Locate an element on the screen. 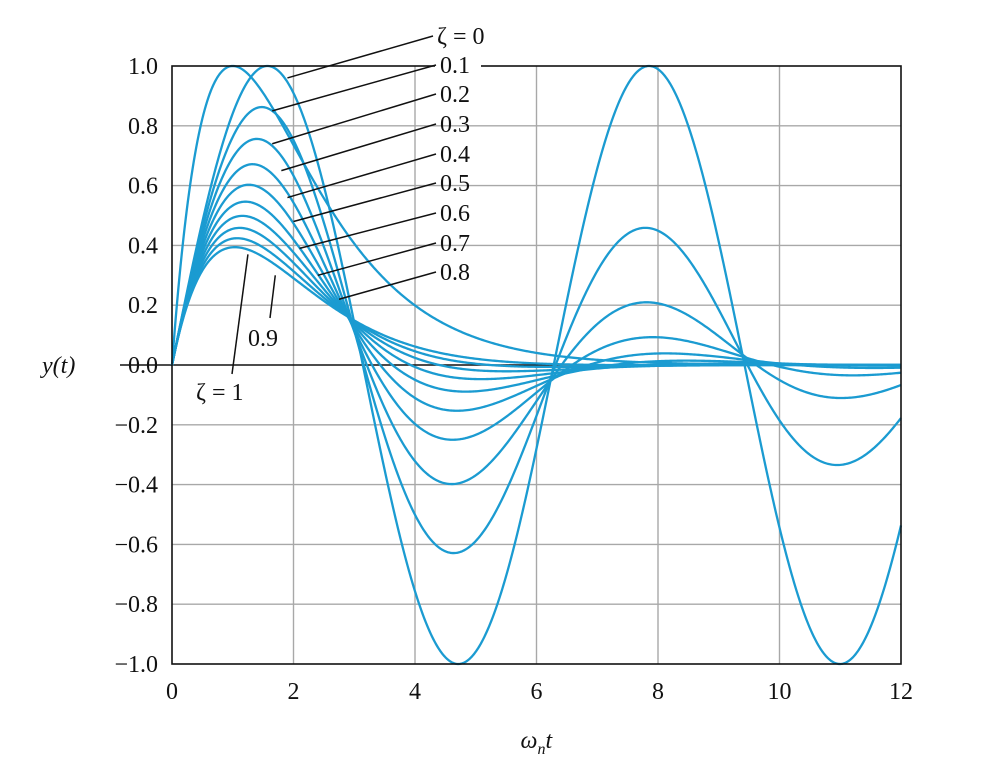 The width and height of the screenshot is (988, 768). y-tick-label: 1.0 is located at coordinates (143, 67).